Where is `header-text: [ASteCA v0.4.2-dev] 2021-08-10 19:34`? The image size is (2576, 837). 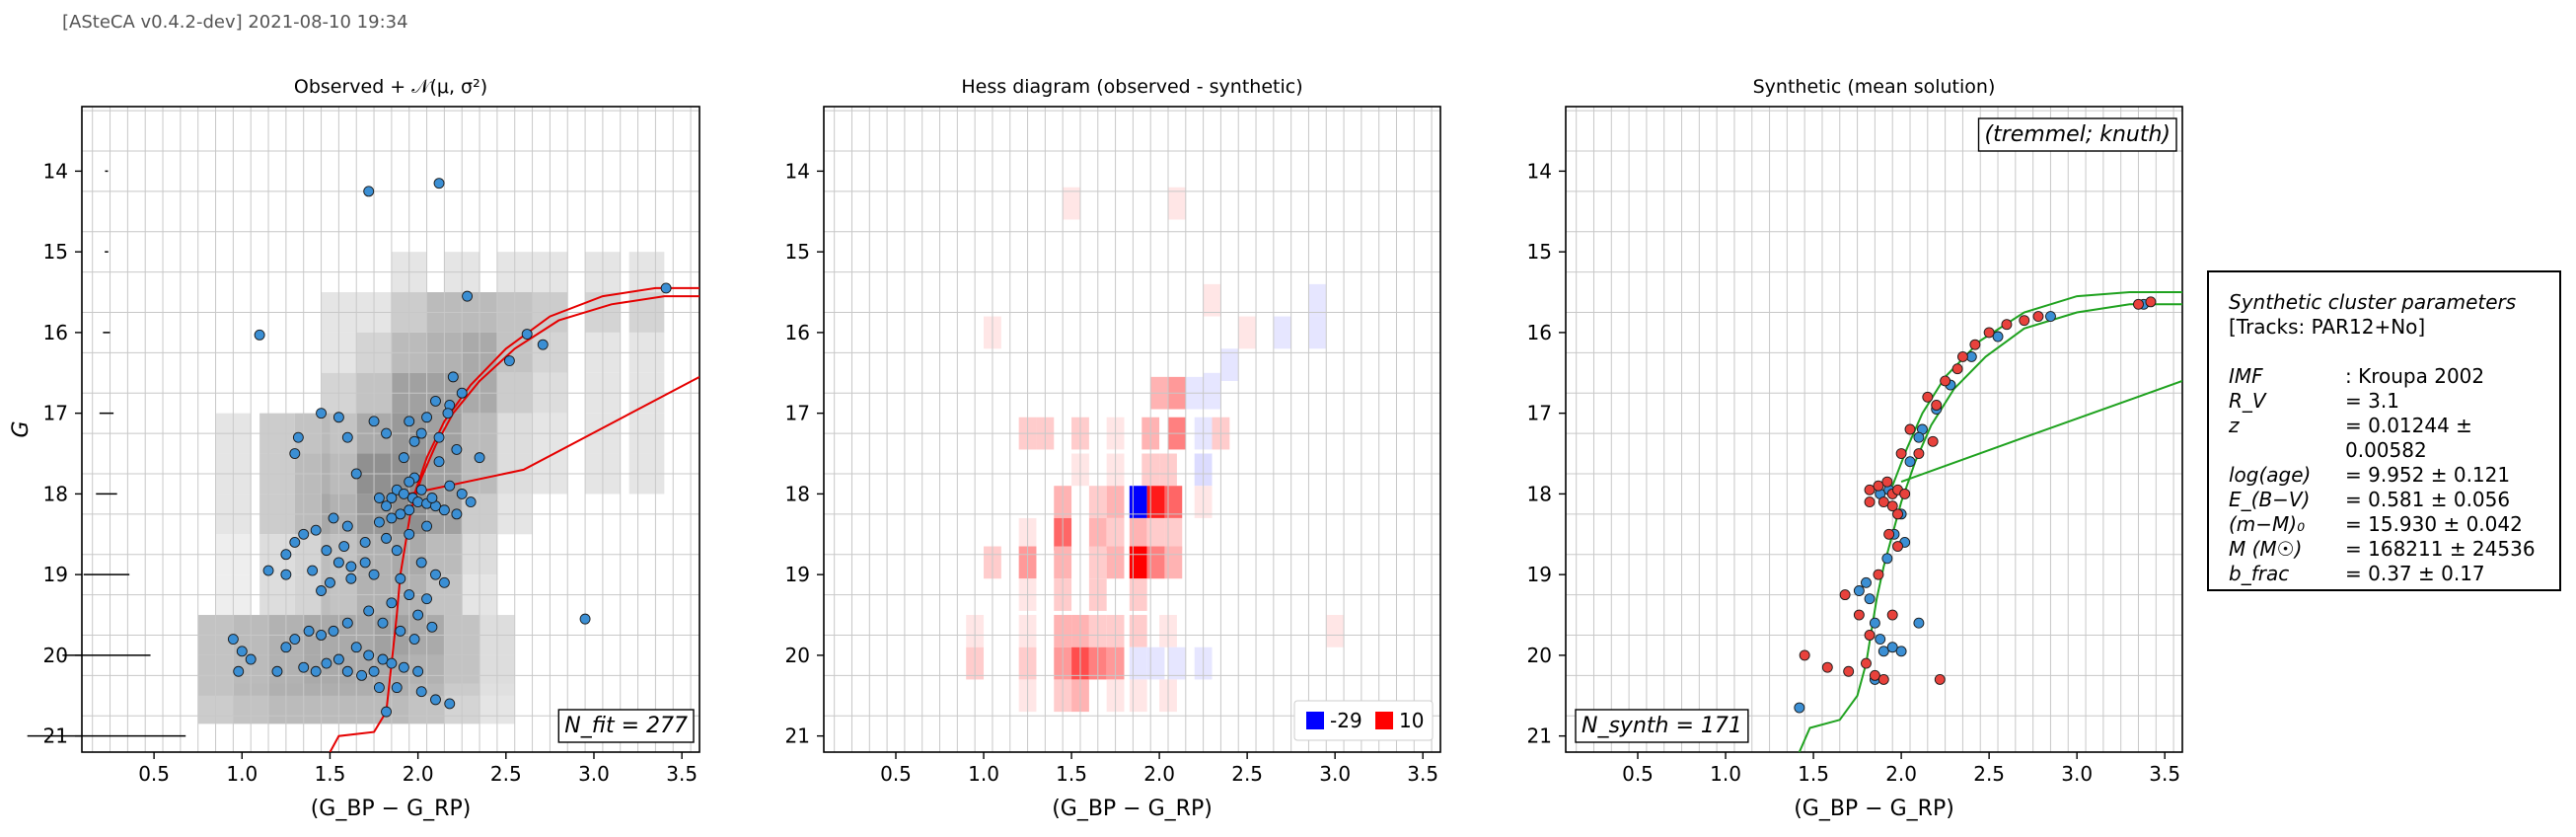
header-text: [ASteCA v0.4.2-dev] 2021-08-10 19:34 is located at coordinates (235, 22).